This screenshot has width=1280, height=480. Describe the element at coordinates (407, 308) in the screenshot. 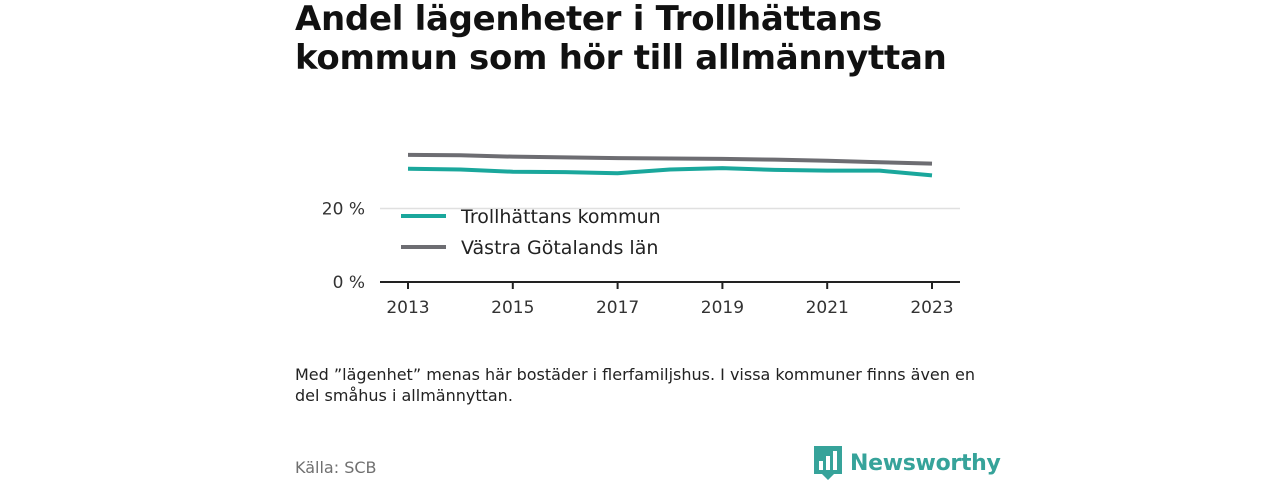

I see `x-tick-label: 2013` at that location.